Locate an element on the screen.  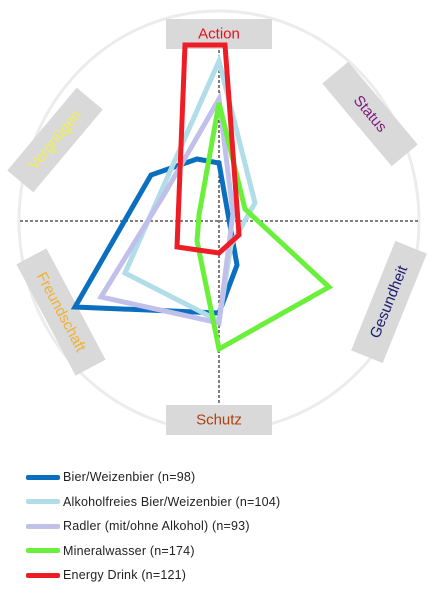
legend-item: Alkoholfreies Bier/Weizenbier (n=104) is located at coordinates (220, 502).